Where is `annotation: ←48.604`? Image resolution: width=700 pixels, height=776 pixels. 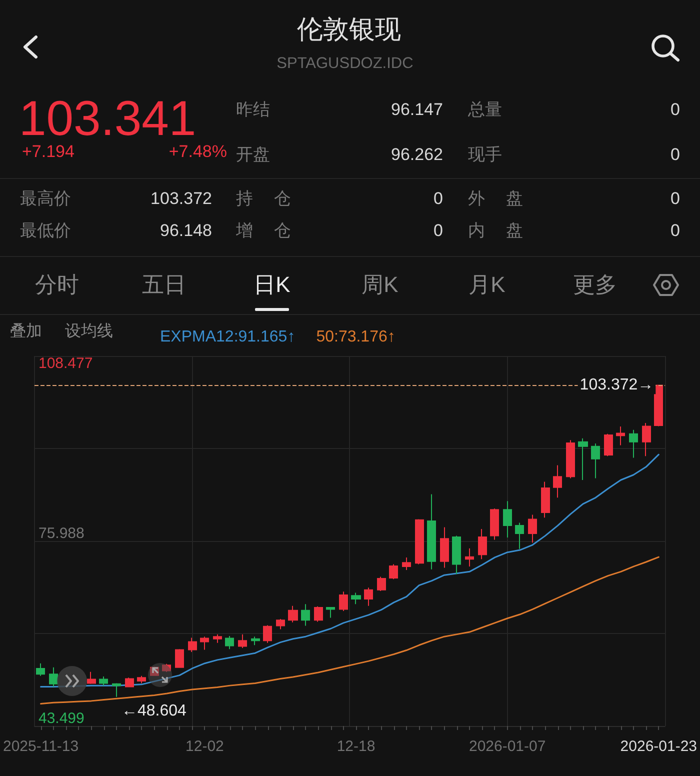 annotation: ←48.604 is located at coordinates (153, 711).